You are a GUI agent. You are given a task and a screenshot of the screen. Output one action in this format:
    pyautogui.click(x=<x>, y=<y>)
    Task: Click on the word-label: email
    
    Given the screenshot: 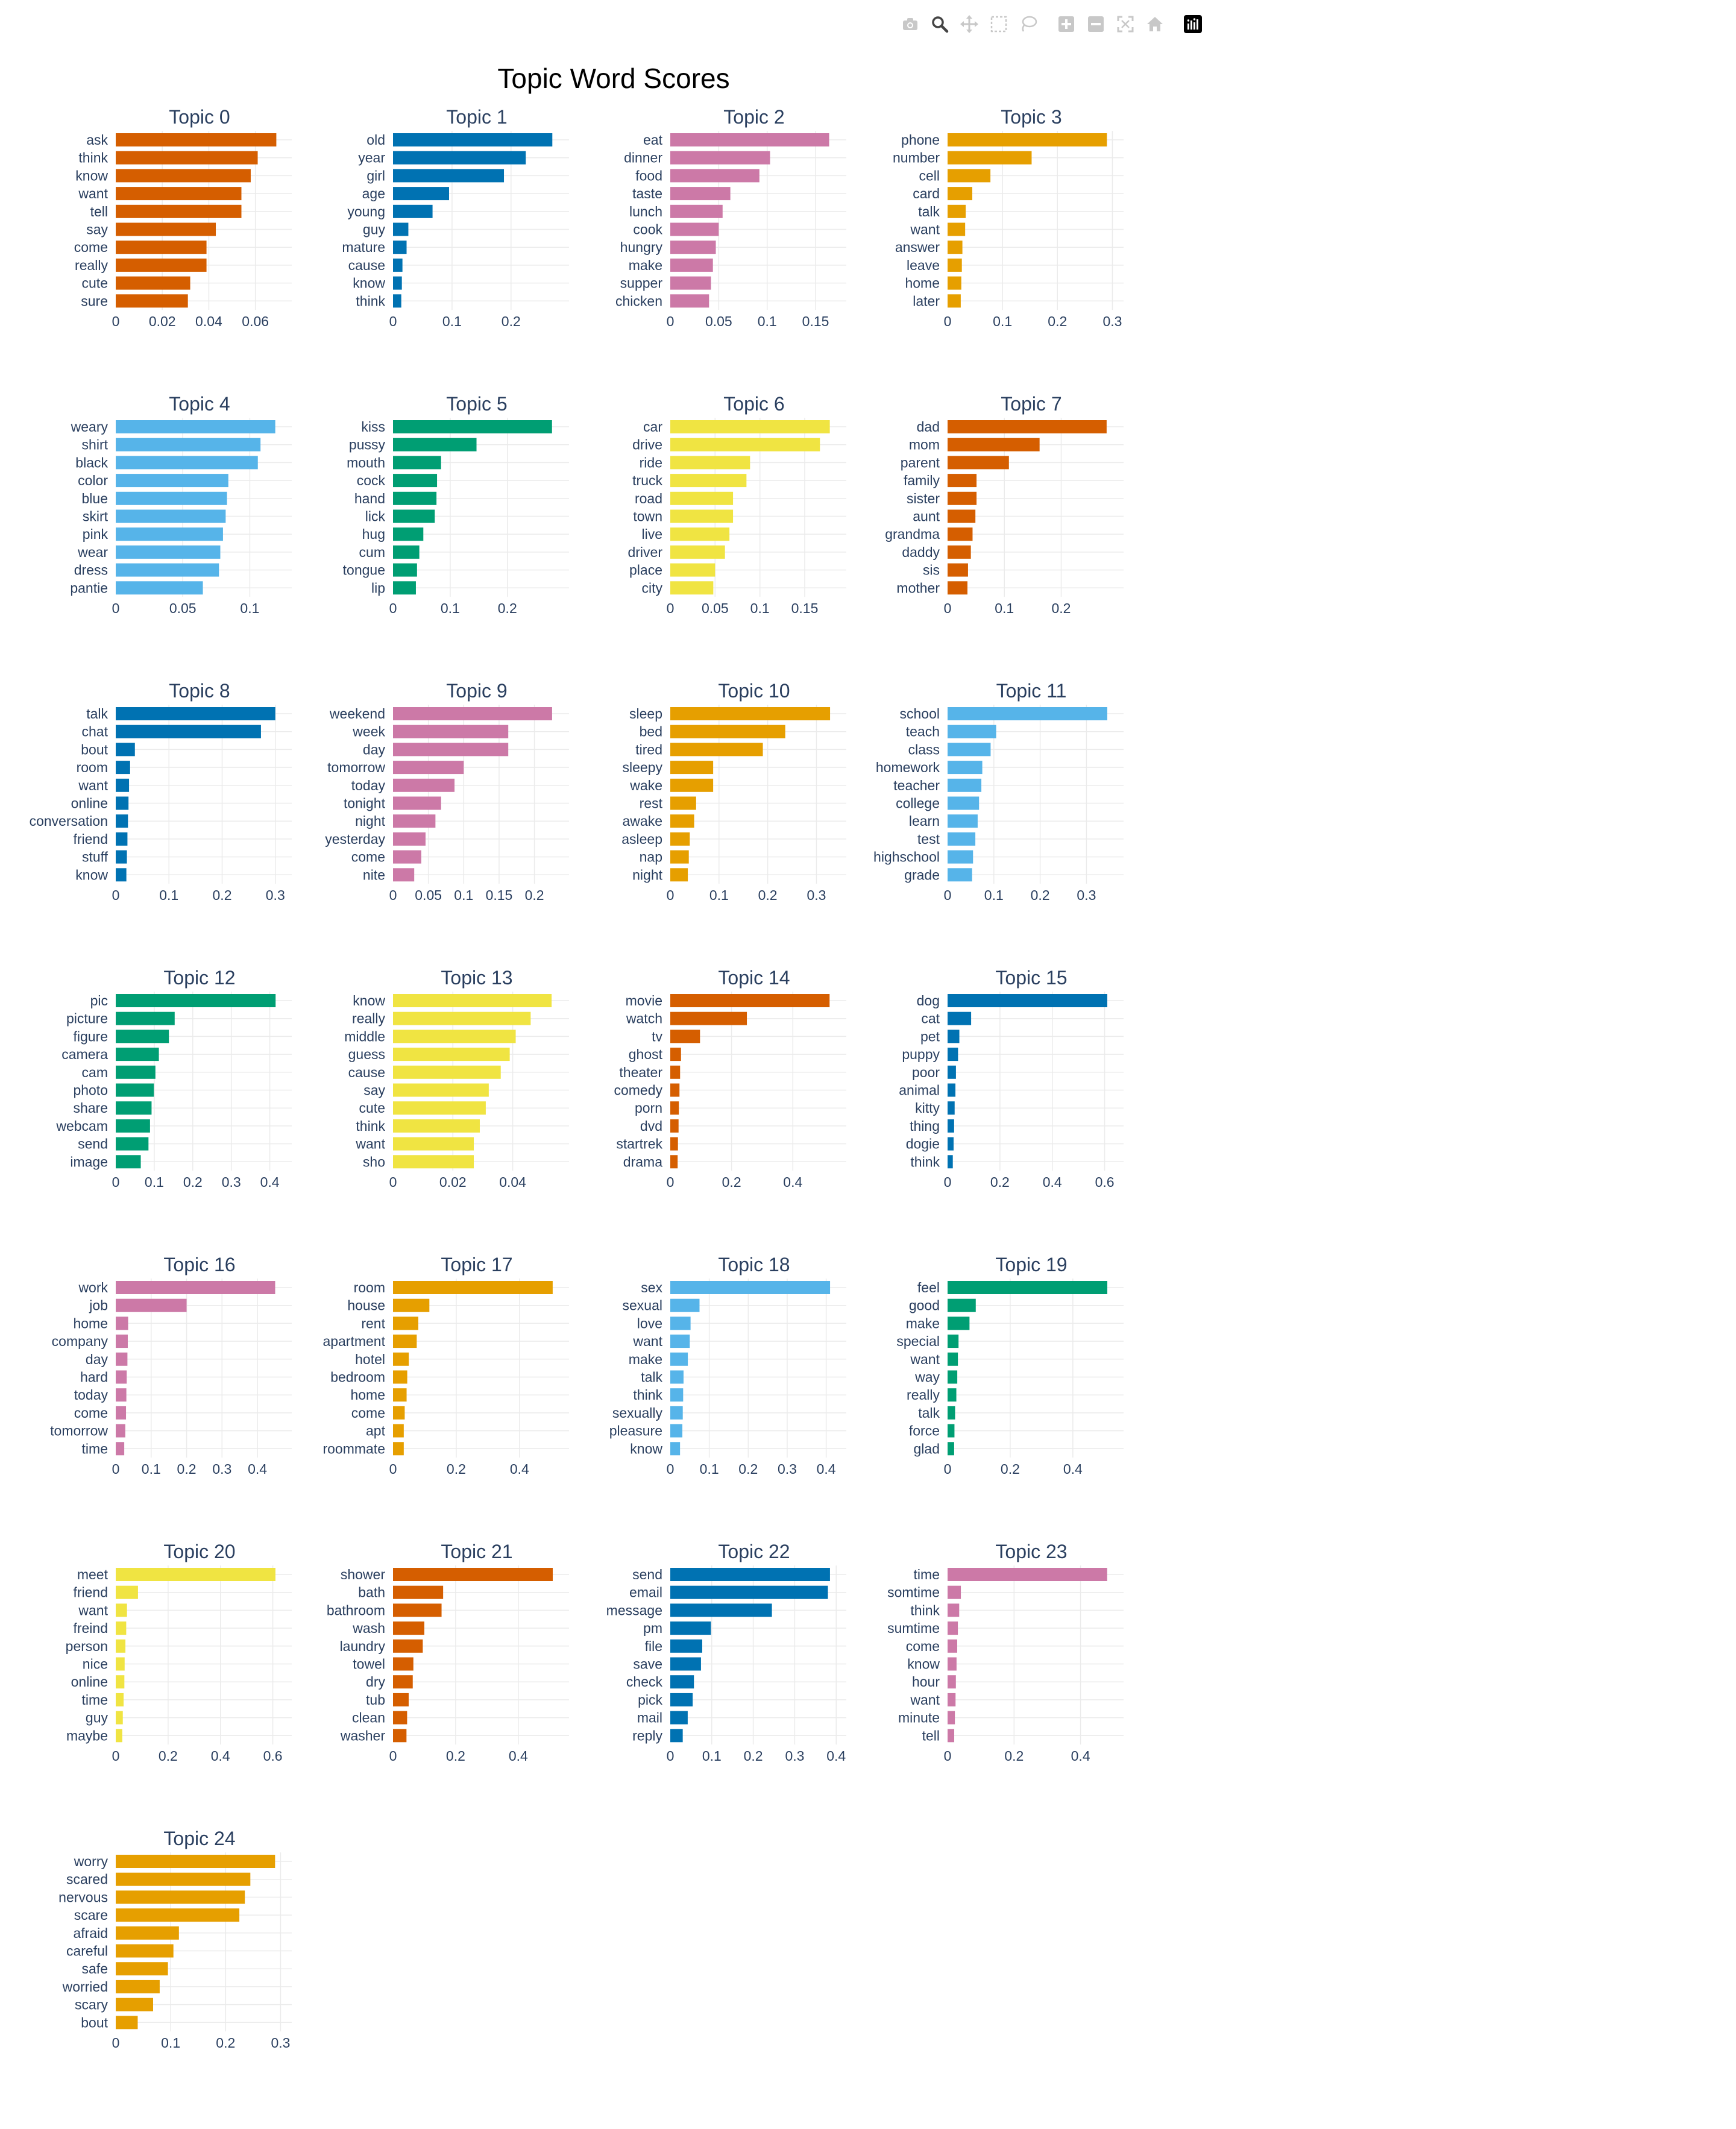 What is the action you would take?
    pyautogui.click(x=645, y=1592)
    